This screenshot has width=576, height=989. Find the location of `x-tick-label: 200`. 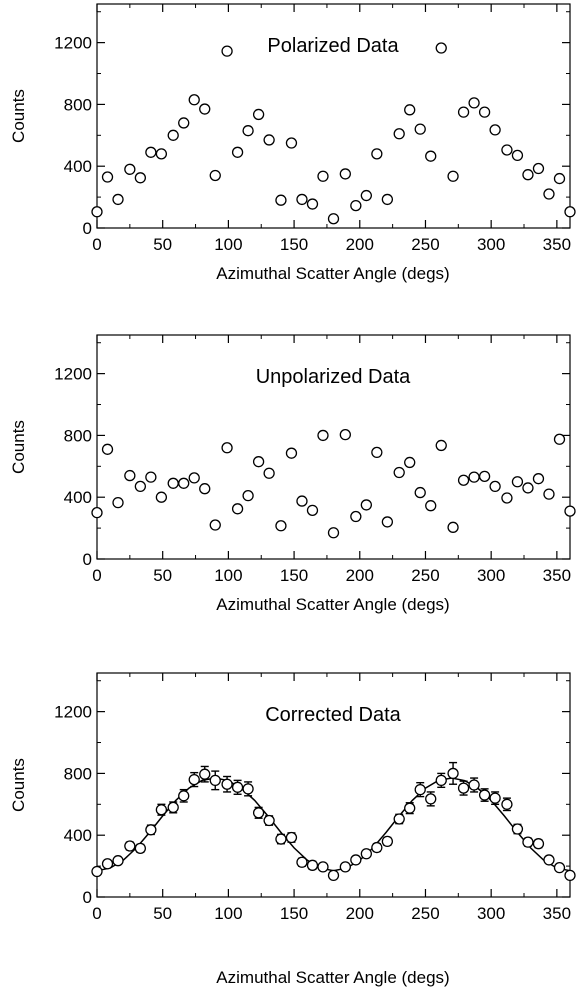

x-tick-label: 200 is located at coordinates (360, 244).